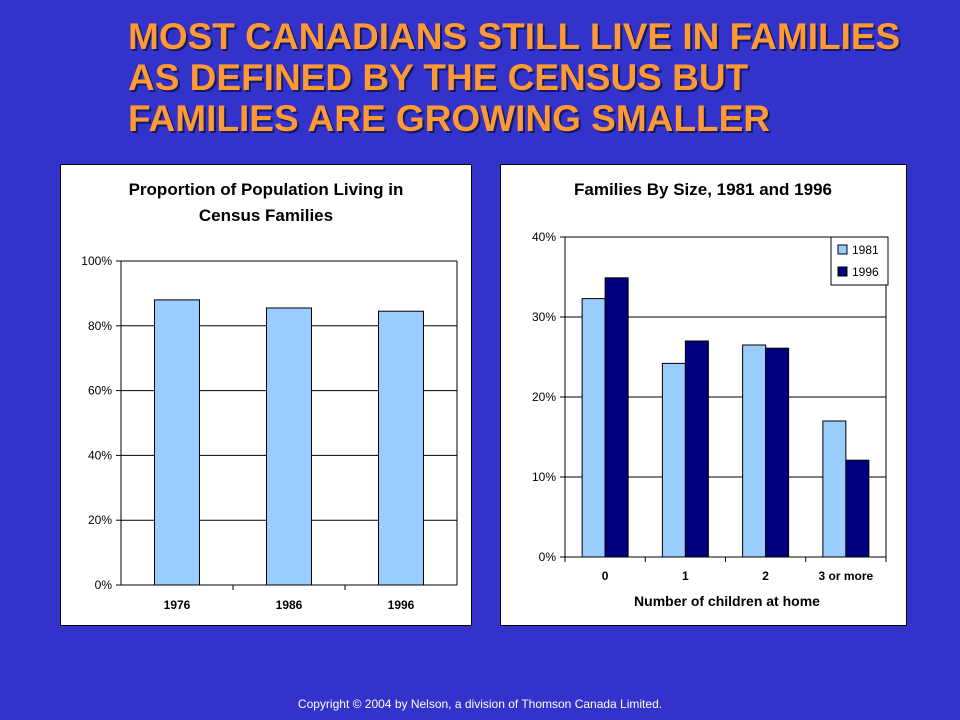 The image size is (960, 720). I want to click on chart1-xtick-label: 1976, so click(177, 605).